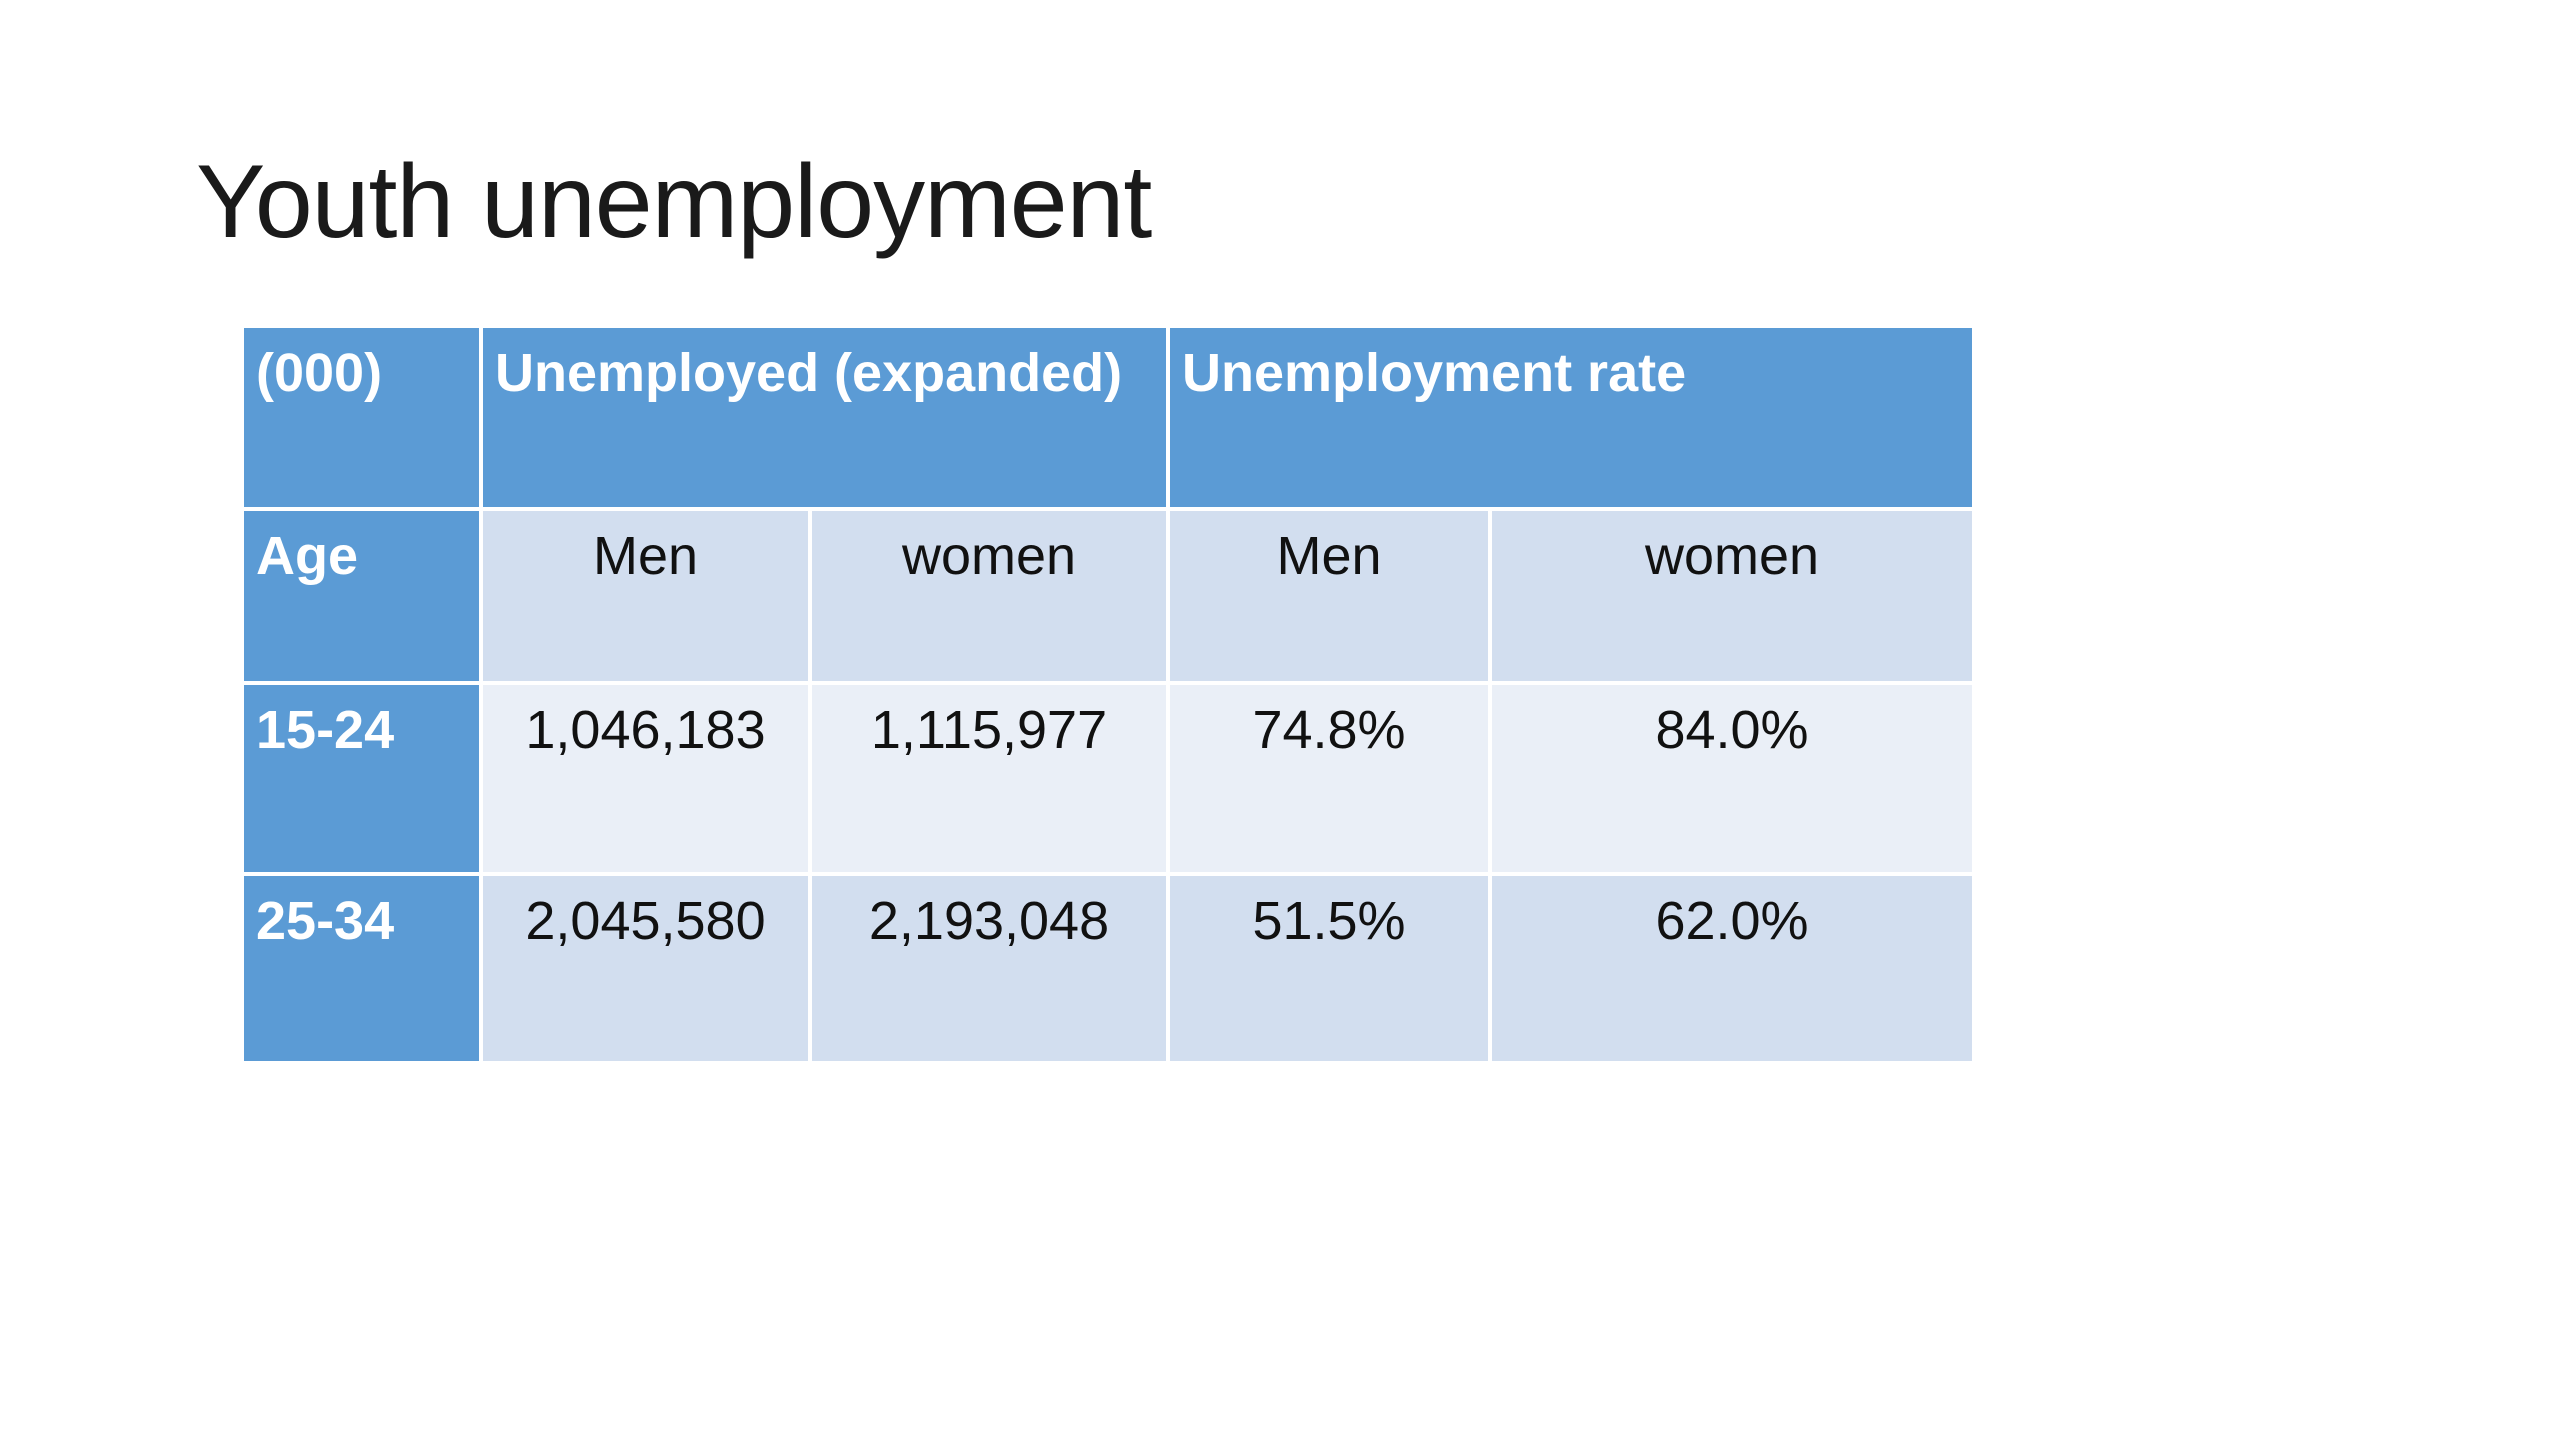 The height and width of the screenshot is (1440, 2560). Describe the element at coordinates (989, 778) in the screenshot. I see `table-cell: 1,115,977` at that location.